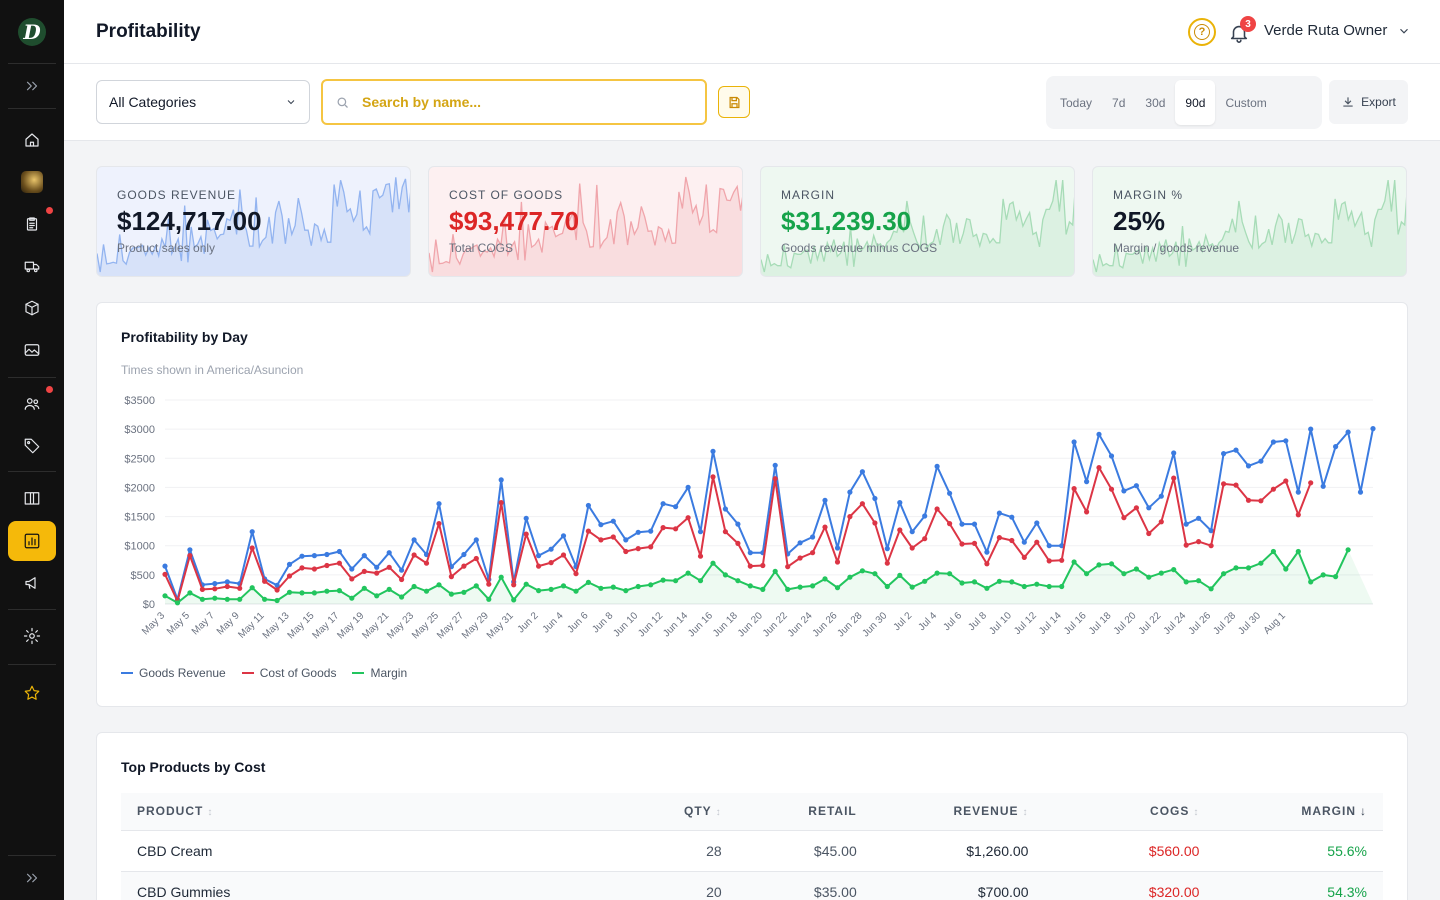  I want to click on collapse-sidebar-button, so click(32, 878).